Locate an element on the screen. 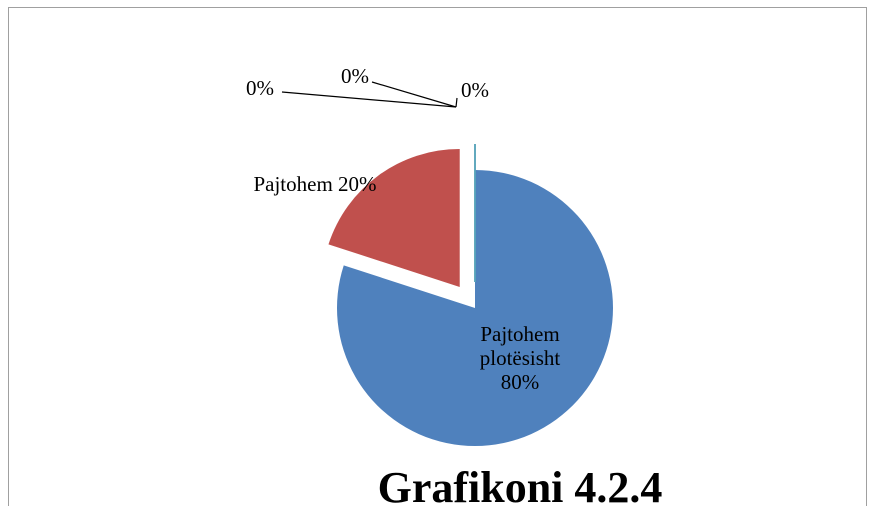  label-value: 20% is located at coordinates (357, 184).